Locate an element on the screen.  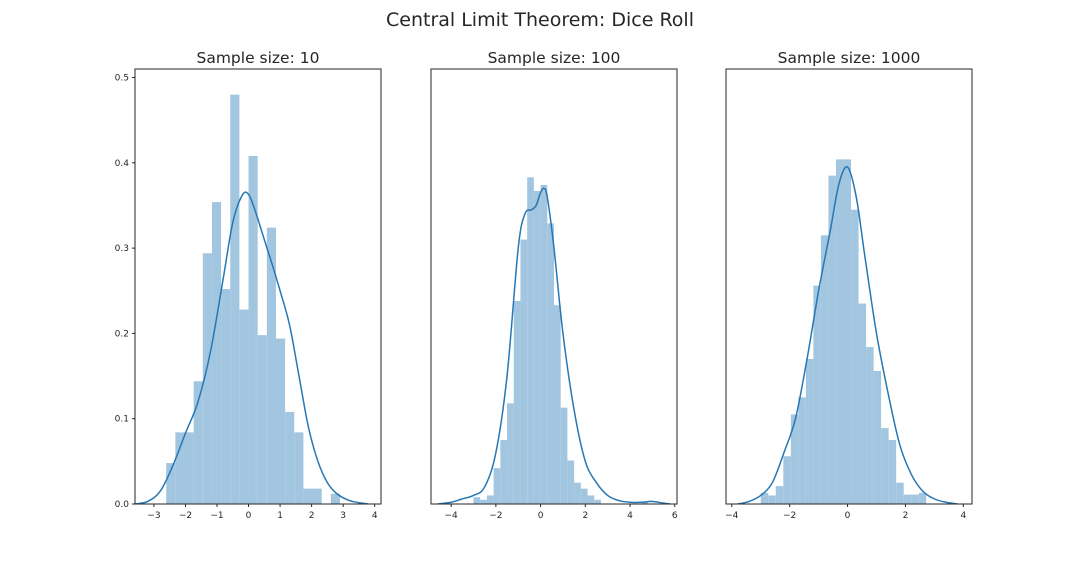
figure-title: Central Limit Theorem: Dice Roll is located at coordinates (540, 20).